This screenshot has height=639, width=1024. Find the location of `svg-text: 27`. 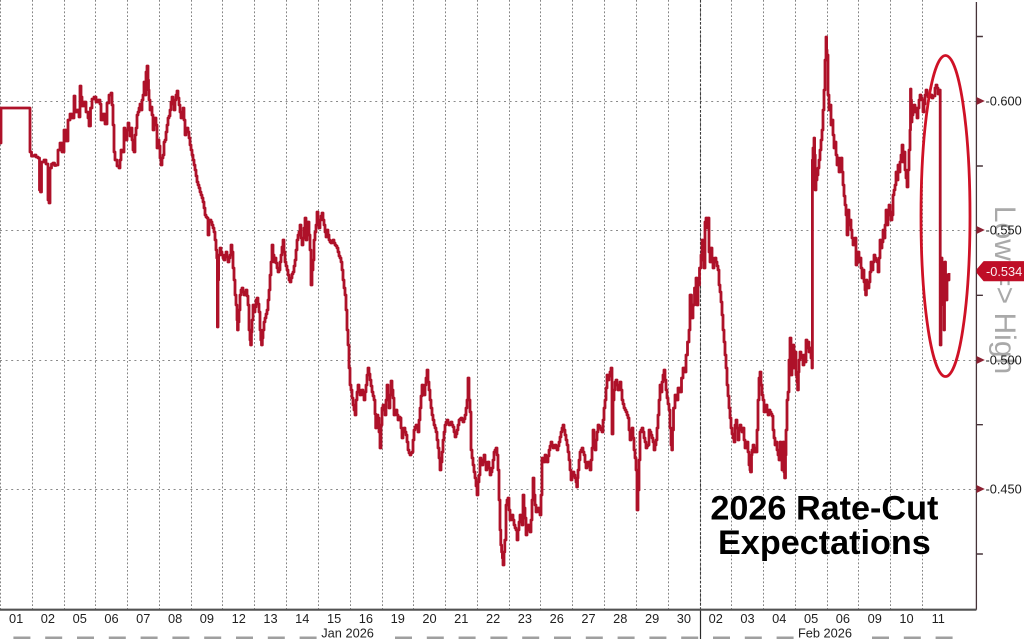

svg-text: 27 is located at coordinates (588, 618).